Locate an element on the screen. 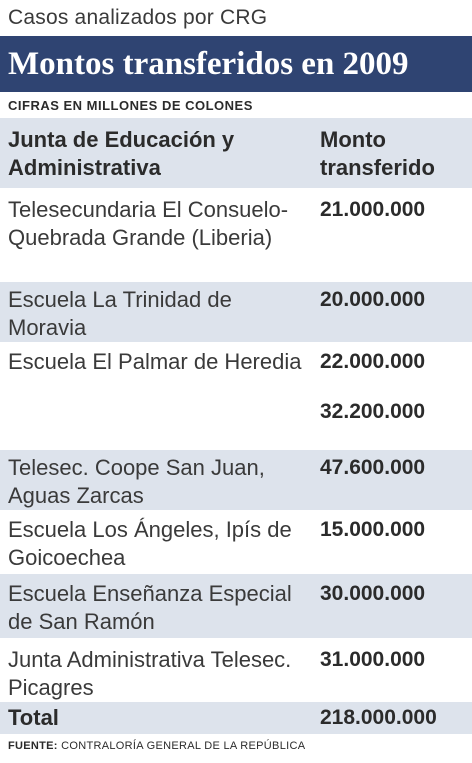 The height and width of the screenshot is (763, 472). amount-value: 15.000.000 is located at coordinates (373, 529).